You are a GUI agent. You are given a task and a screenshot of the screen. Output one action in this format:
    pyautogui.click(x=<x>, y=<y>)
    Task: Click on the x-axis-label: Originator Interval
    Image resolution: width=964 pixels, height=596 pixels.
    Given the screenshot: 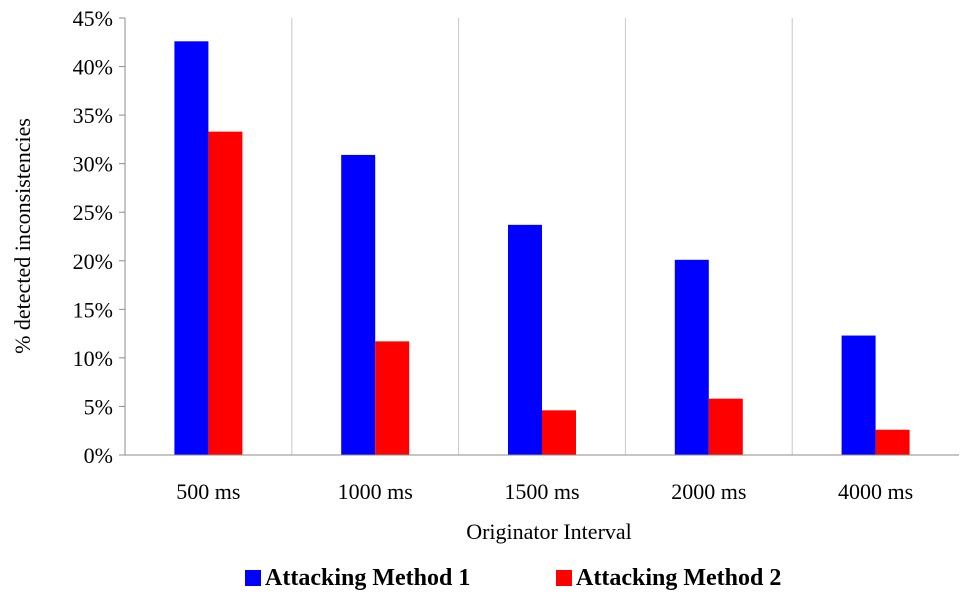 What is the action you would take?
    pyautogui.click(x=549, y=531)
    